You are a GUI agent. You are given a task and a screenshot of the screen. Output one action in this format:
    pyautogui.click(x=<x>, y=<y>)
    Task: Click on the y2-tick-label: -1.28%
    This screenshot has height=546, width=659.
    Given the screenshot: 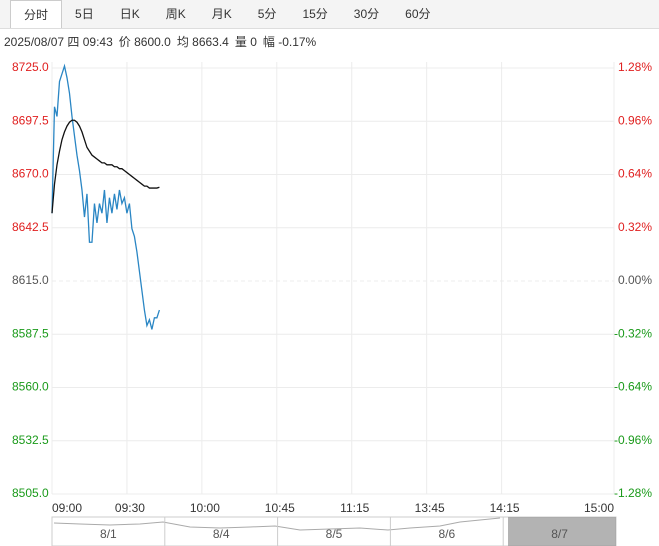 What is the action you would take?
    pyautogui.click(x=633, y=493)
    